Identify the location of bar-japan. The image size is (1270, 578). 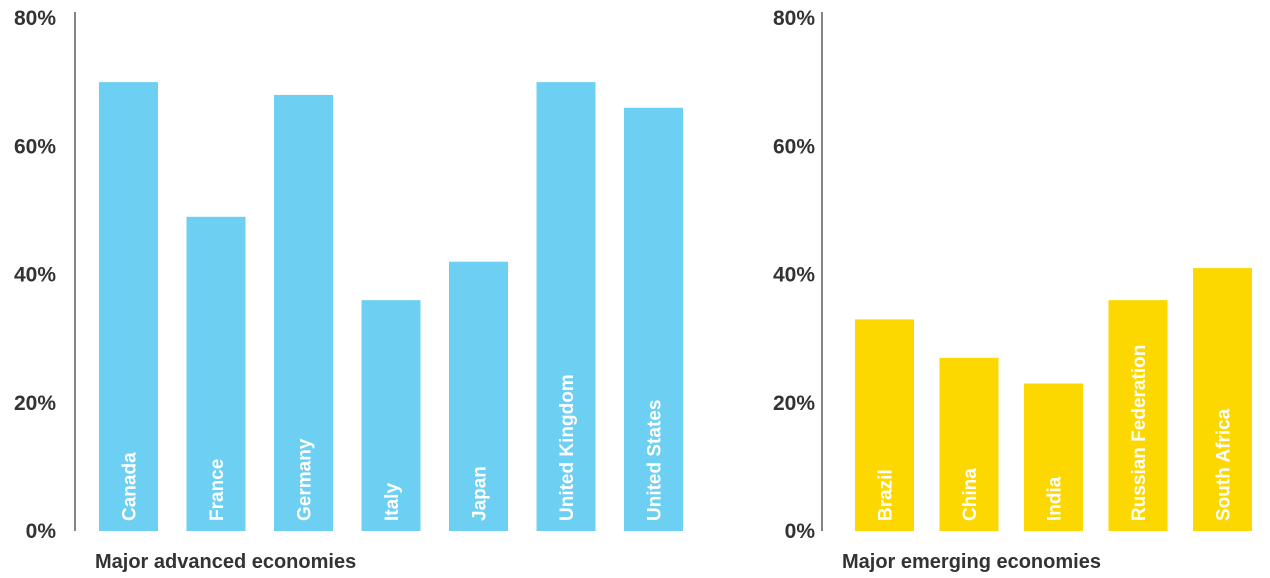
(478, 396).